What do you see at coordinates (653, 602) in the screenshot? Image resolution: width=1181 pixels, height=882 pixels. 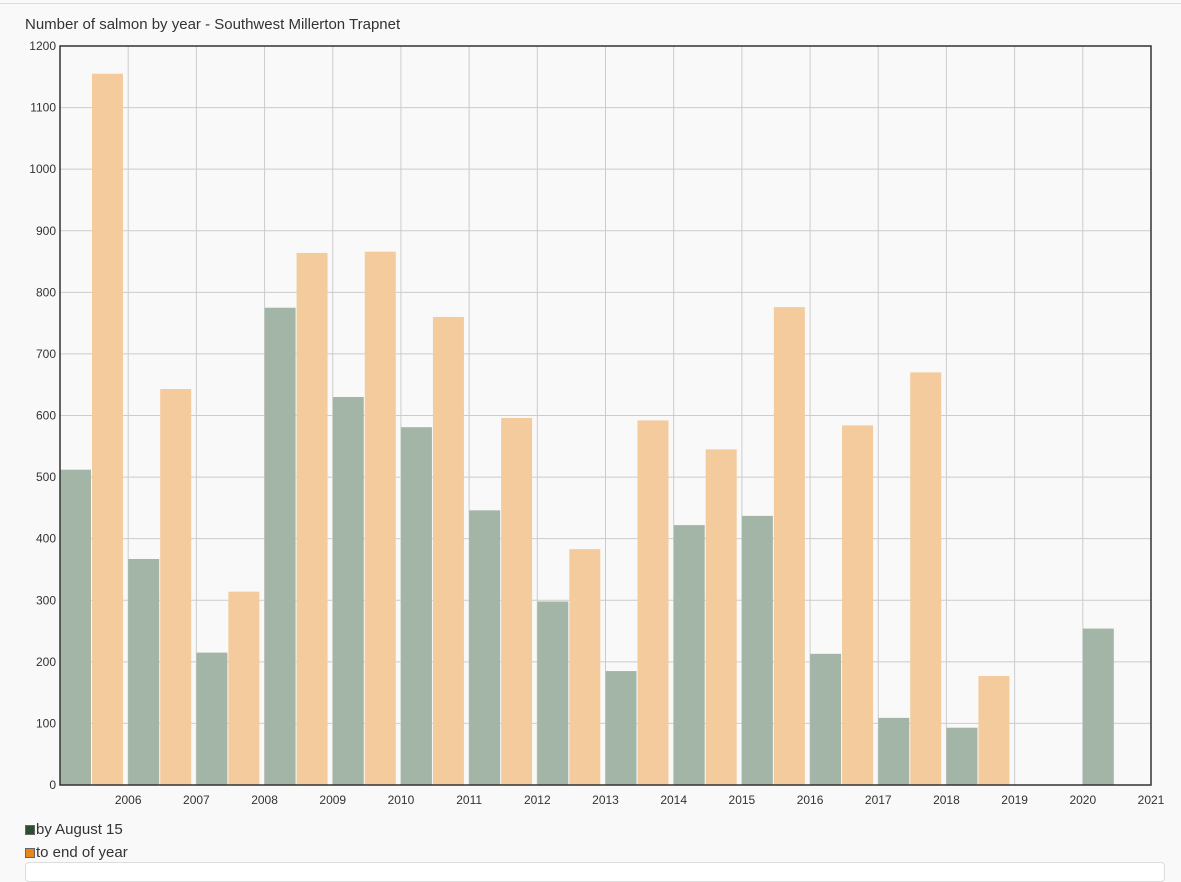 I see `bar-to-end-of-year-2014` at bounding box center [653, 602].